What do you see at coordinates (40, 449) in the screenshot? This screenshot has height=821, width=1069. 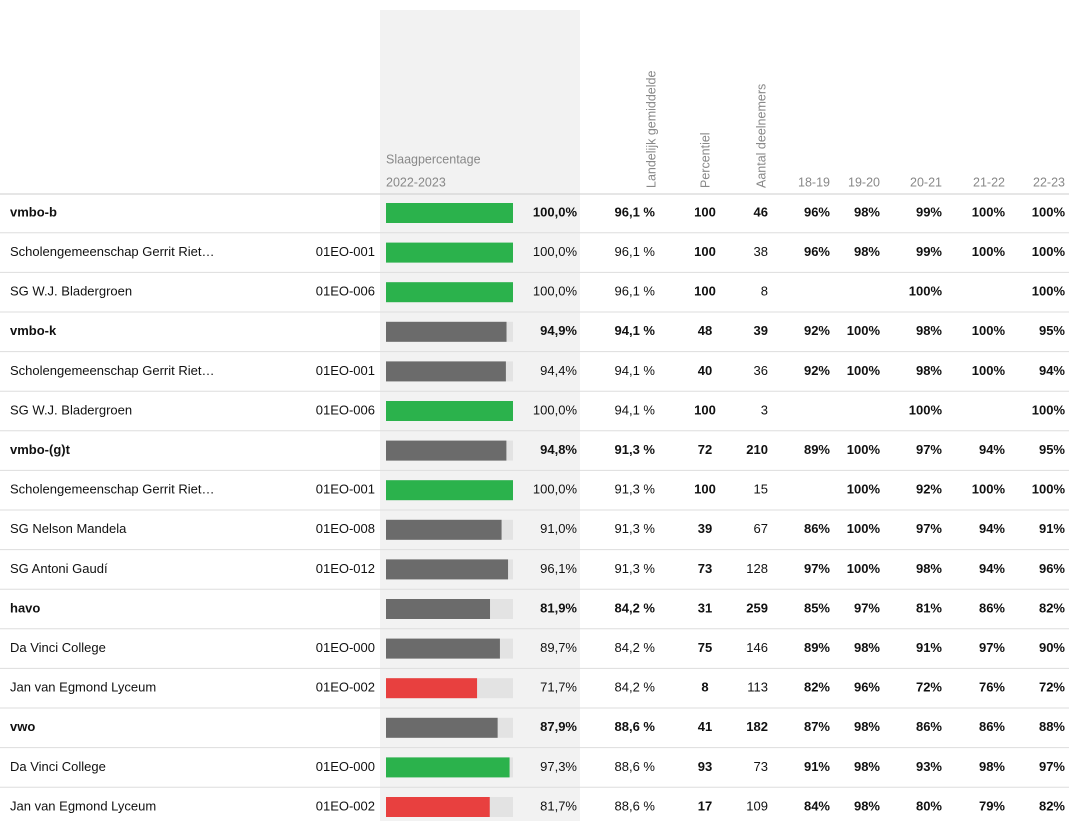 I see `row-name: vmbo-(g)t` at bounding box center [40, 449].